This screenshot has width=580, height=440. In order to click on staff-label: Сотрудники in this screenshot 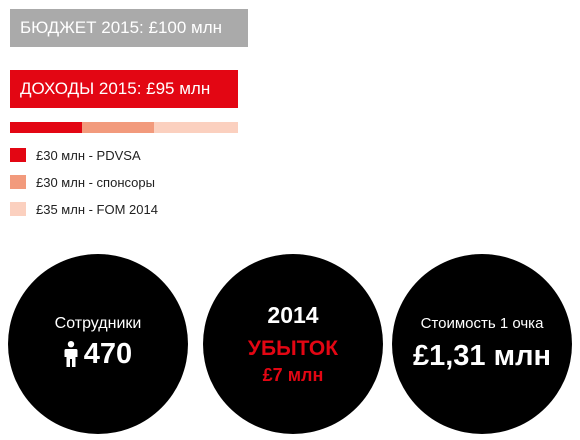, I will do `click(98, 323)`.